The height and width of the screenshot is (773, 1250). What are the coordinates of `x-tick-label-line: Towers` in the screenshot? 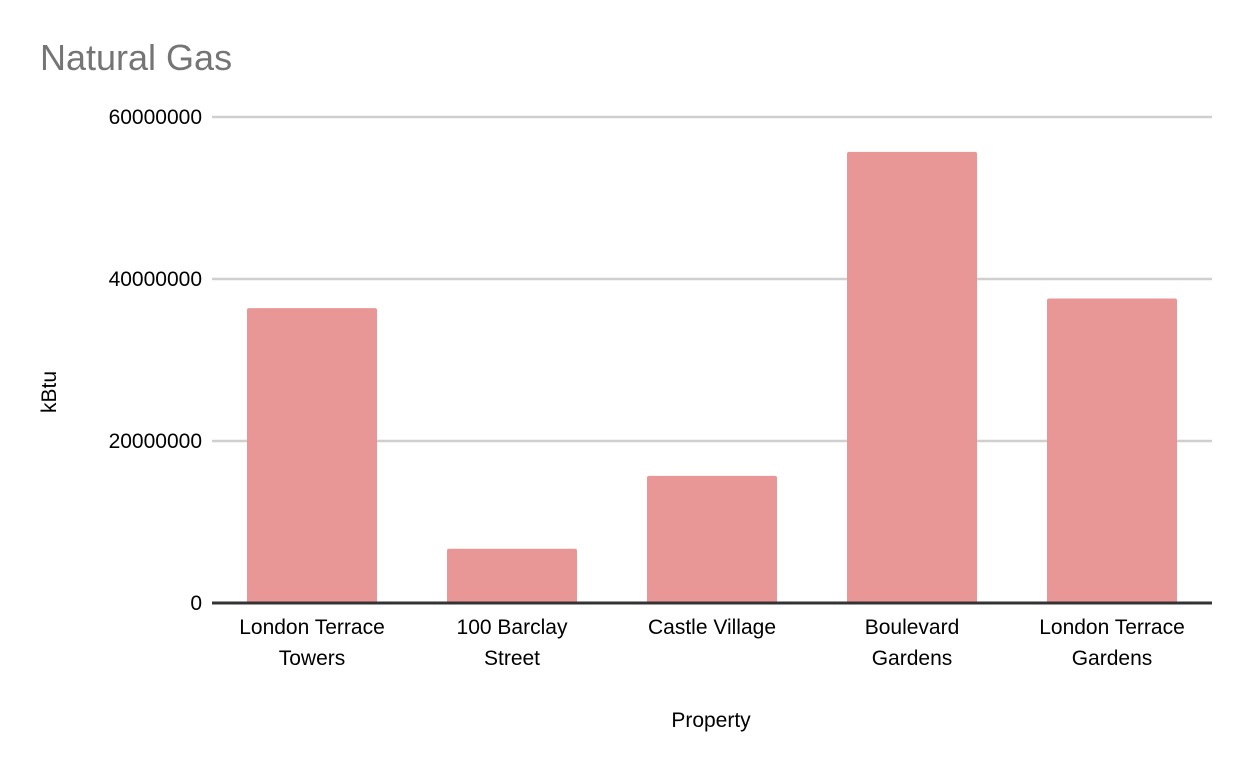 It's located at (312, 658).